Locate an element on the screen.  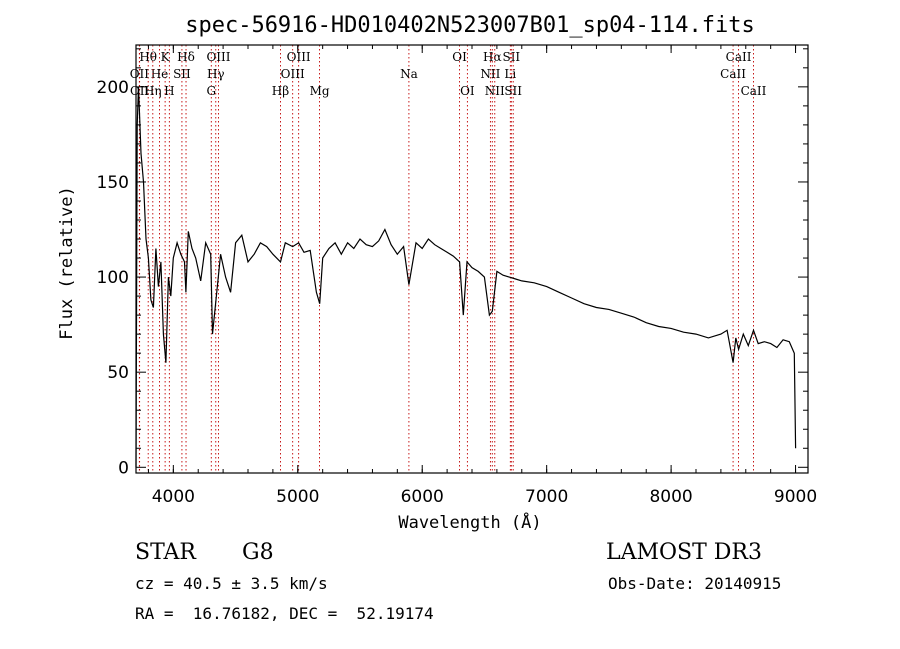
y-tick-label: 200 is located at coordinates (113, 88).